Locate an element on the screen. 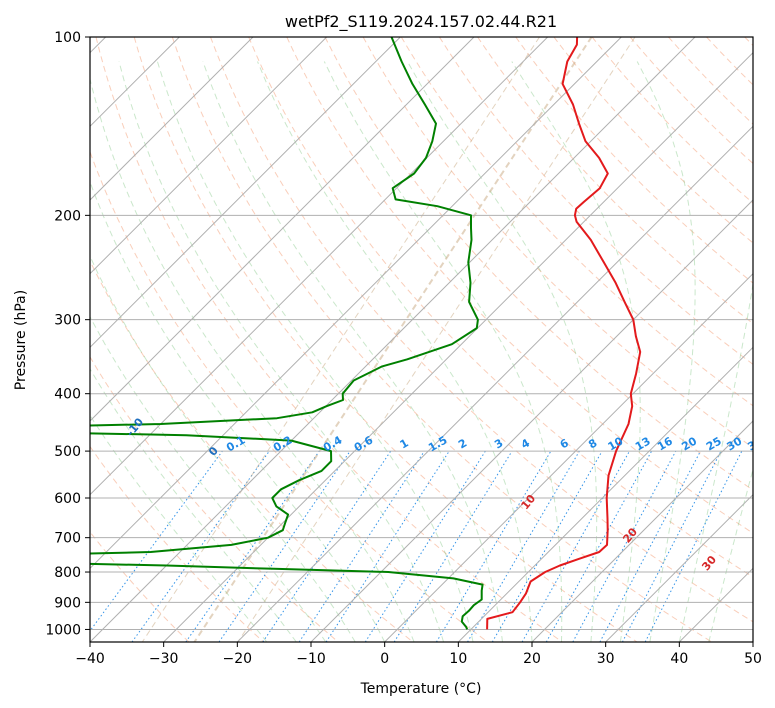 The image size is (775, 708). y-tick-label: 300 is located at coordinates (67, 321).